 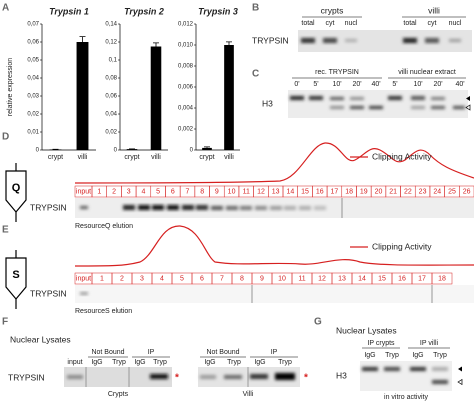 What do you see at coordinates (107, 352) in the screenshot?
I see `group-label: Not Bound` at bounding box center [107, 352].